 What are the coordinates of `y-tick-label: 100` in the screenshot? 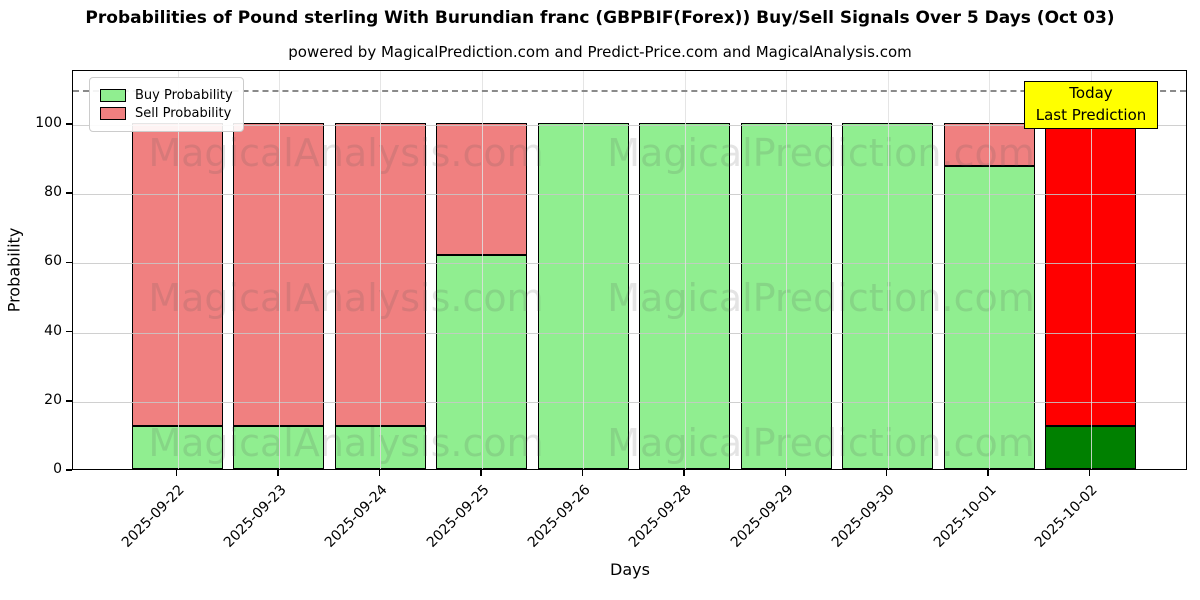 It's located at (48, 122).